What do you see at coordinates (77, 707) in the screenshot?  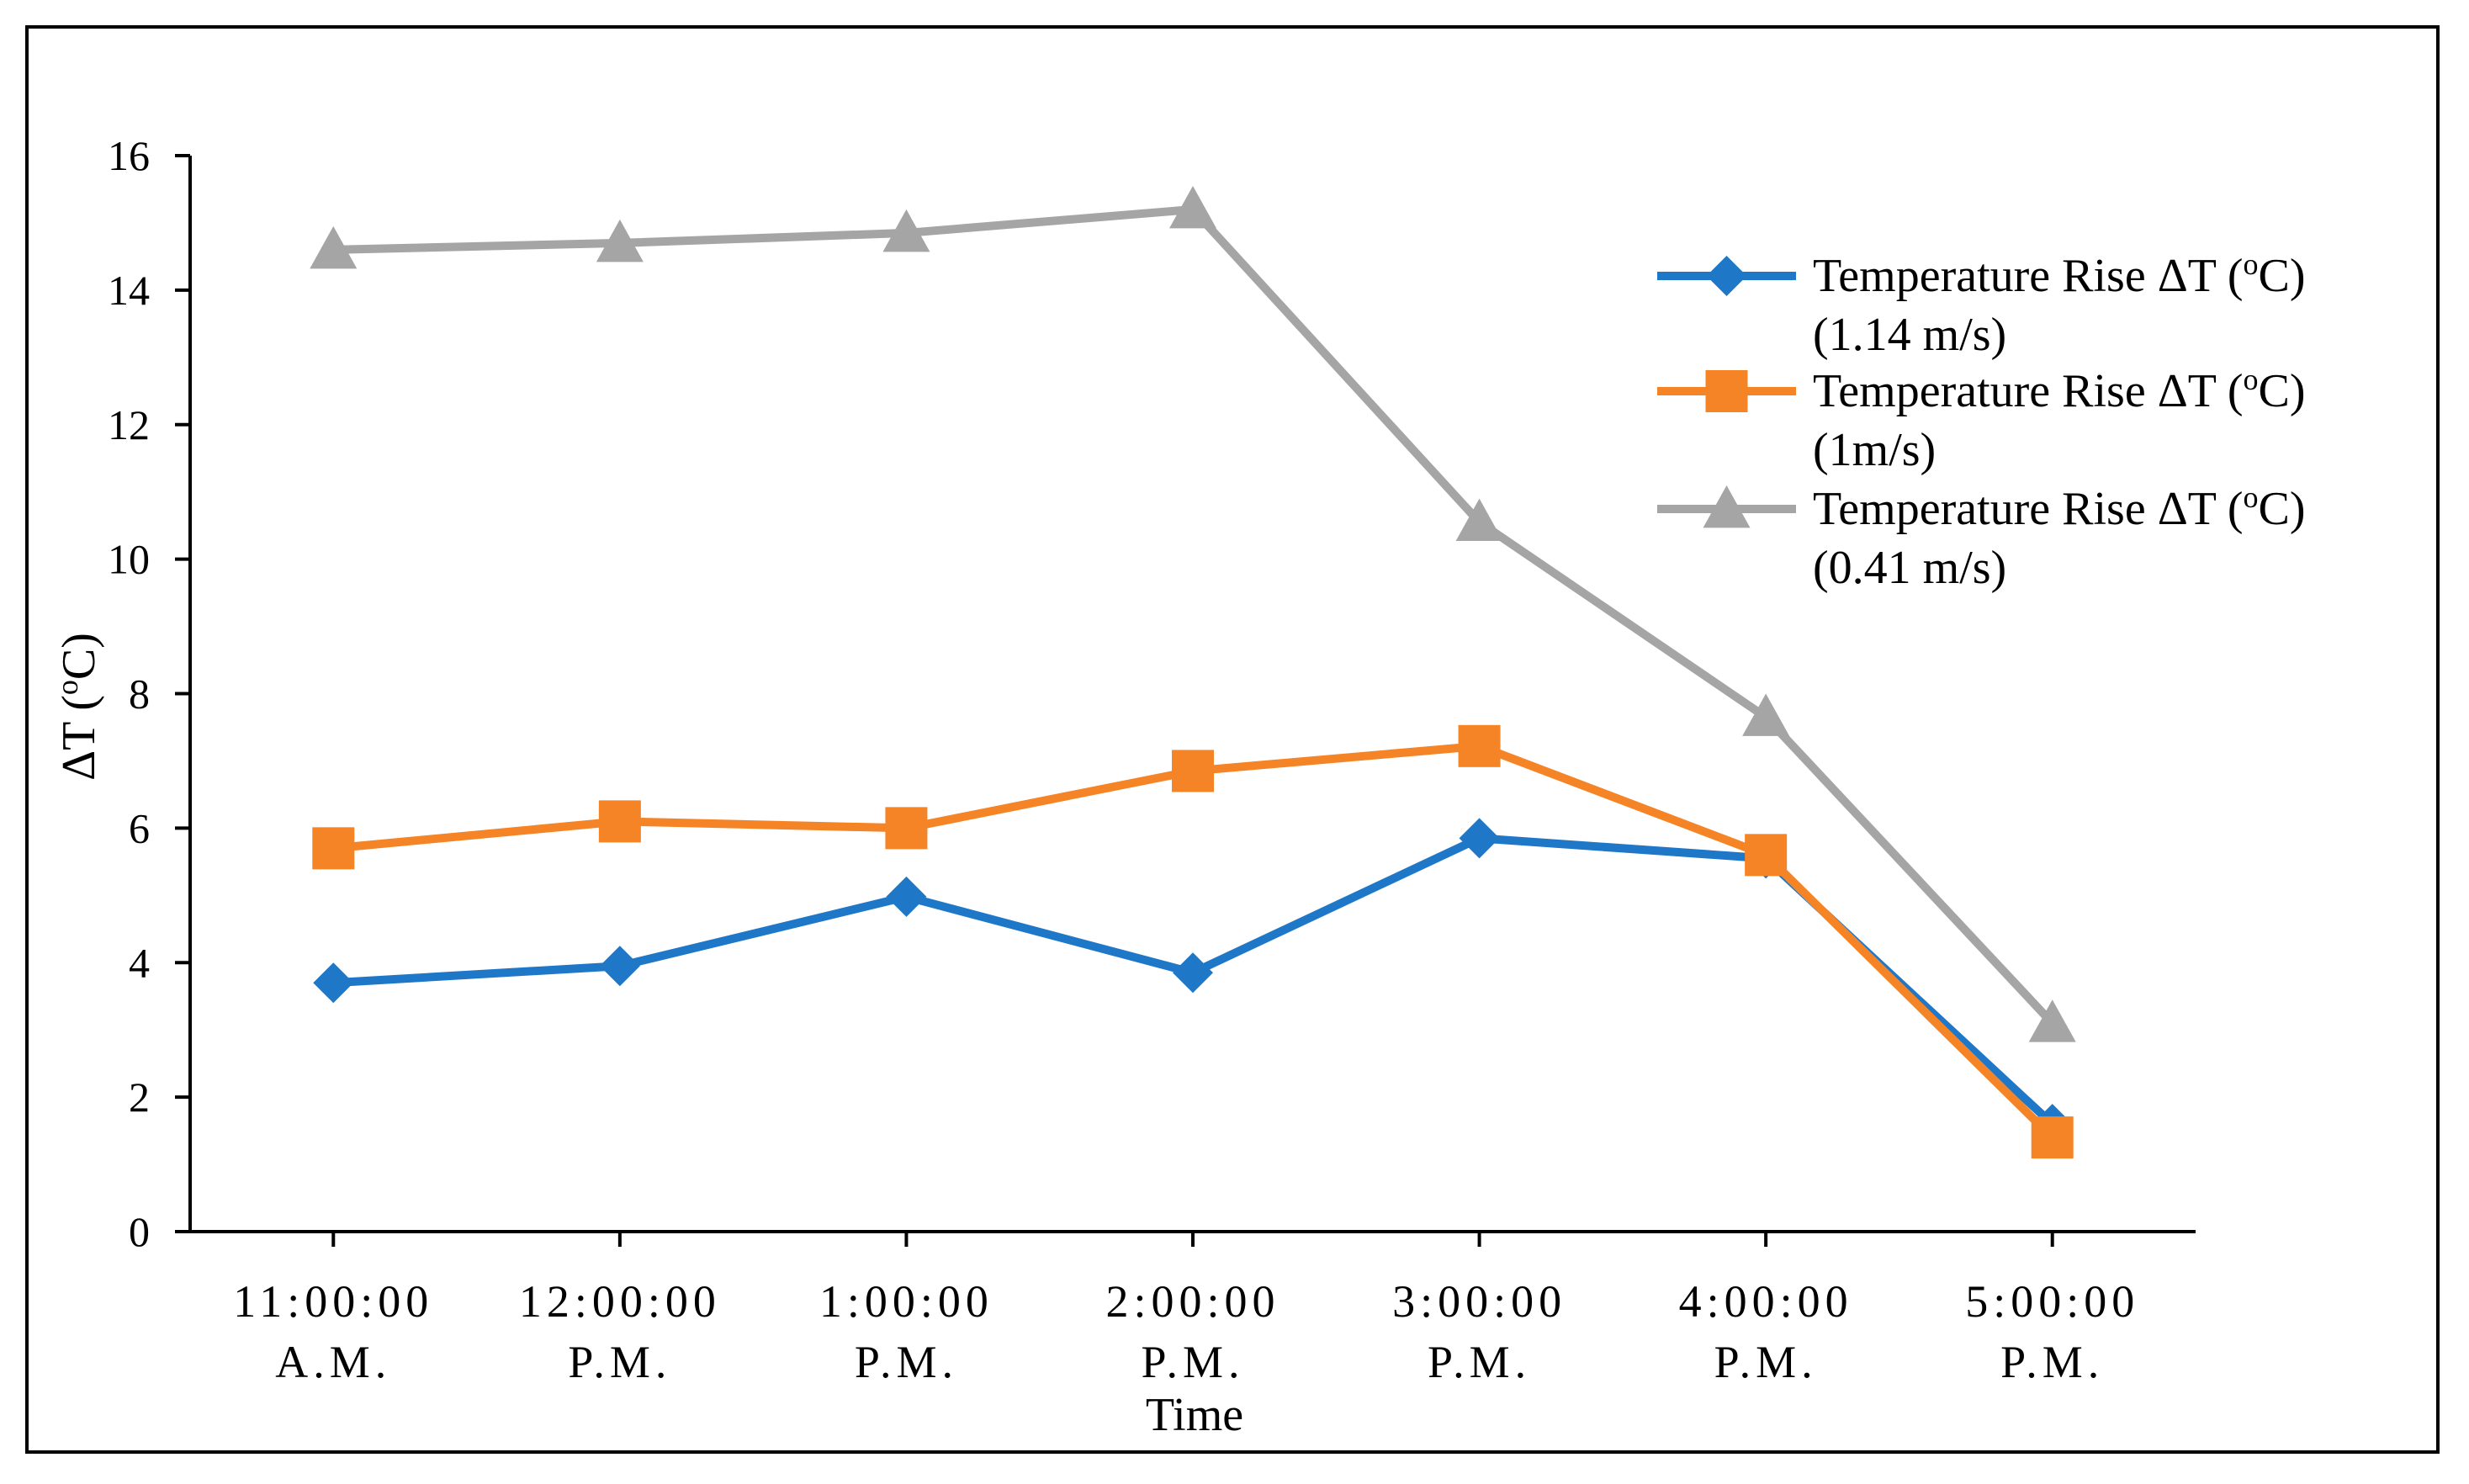 I see `y-axis-title: ΔT (oC)` at bounding box center [77, 707].